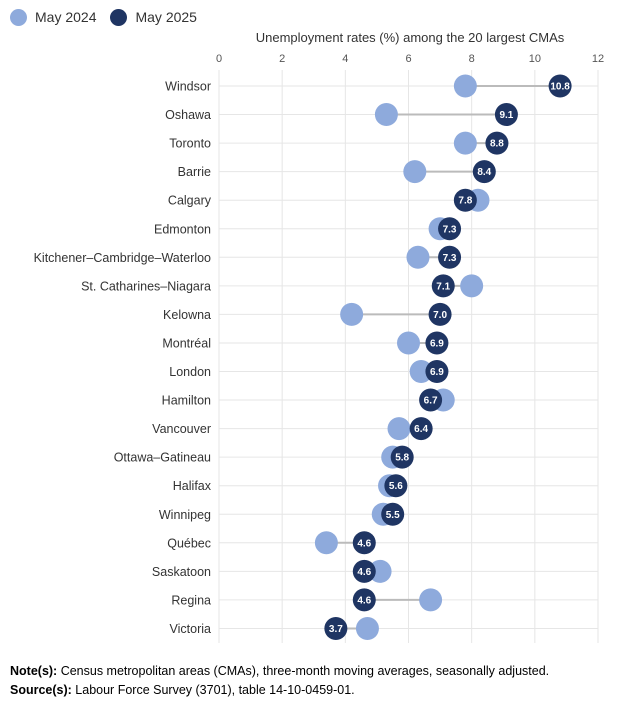 The height and width of the screenshot is (717, 639). I want to click on dot-may-2024-quebec, so click(326, 543).